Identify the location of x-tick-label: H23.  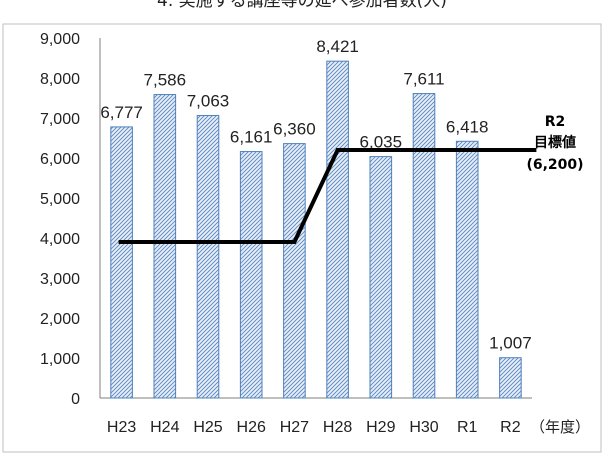
(121, 427).